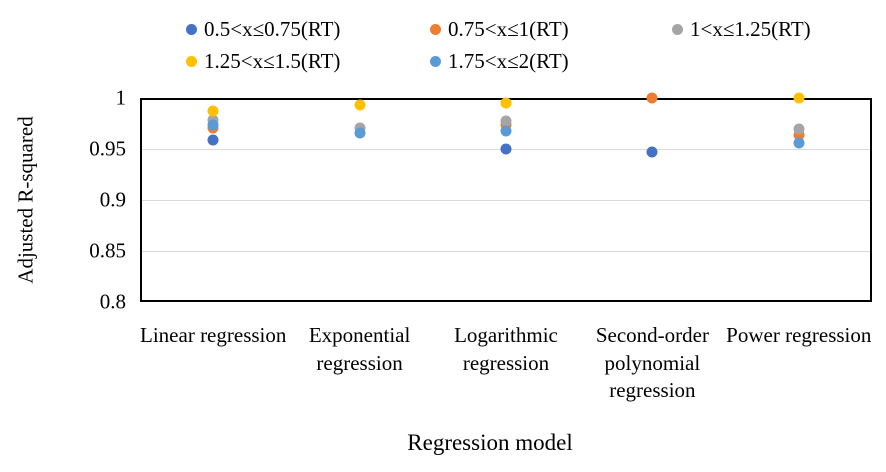  I want to click on legend-item: 0.75<x≤1(RT), so click(499, 29).